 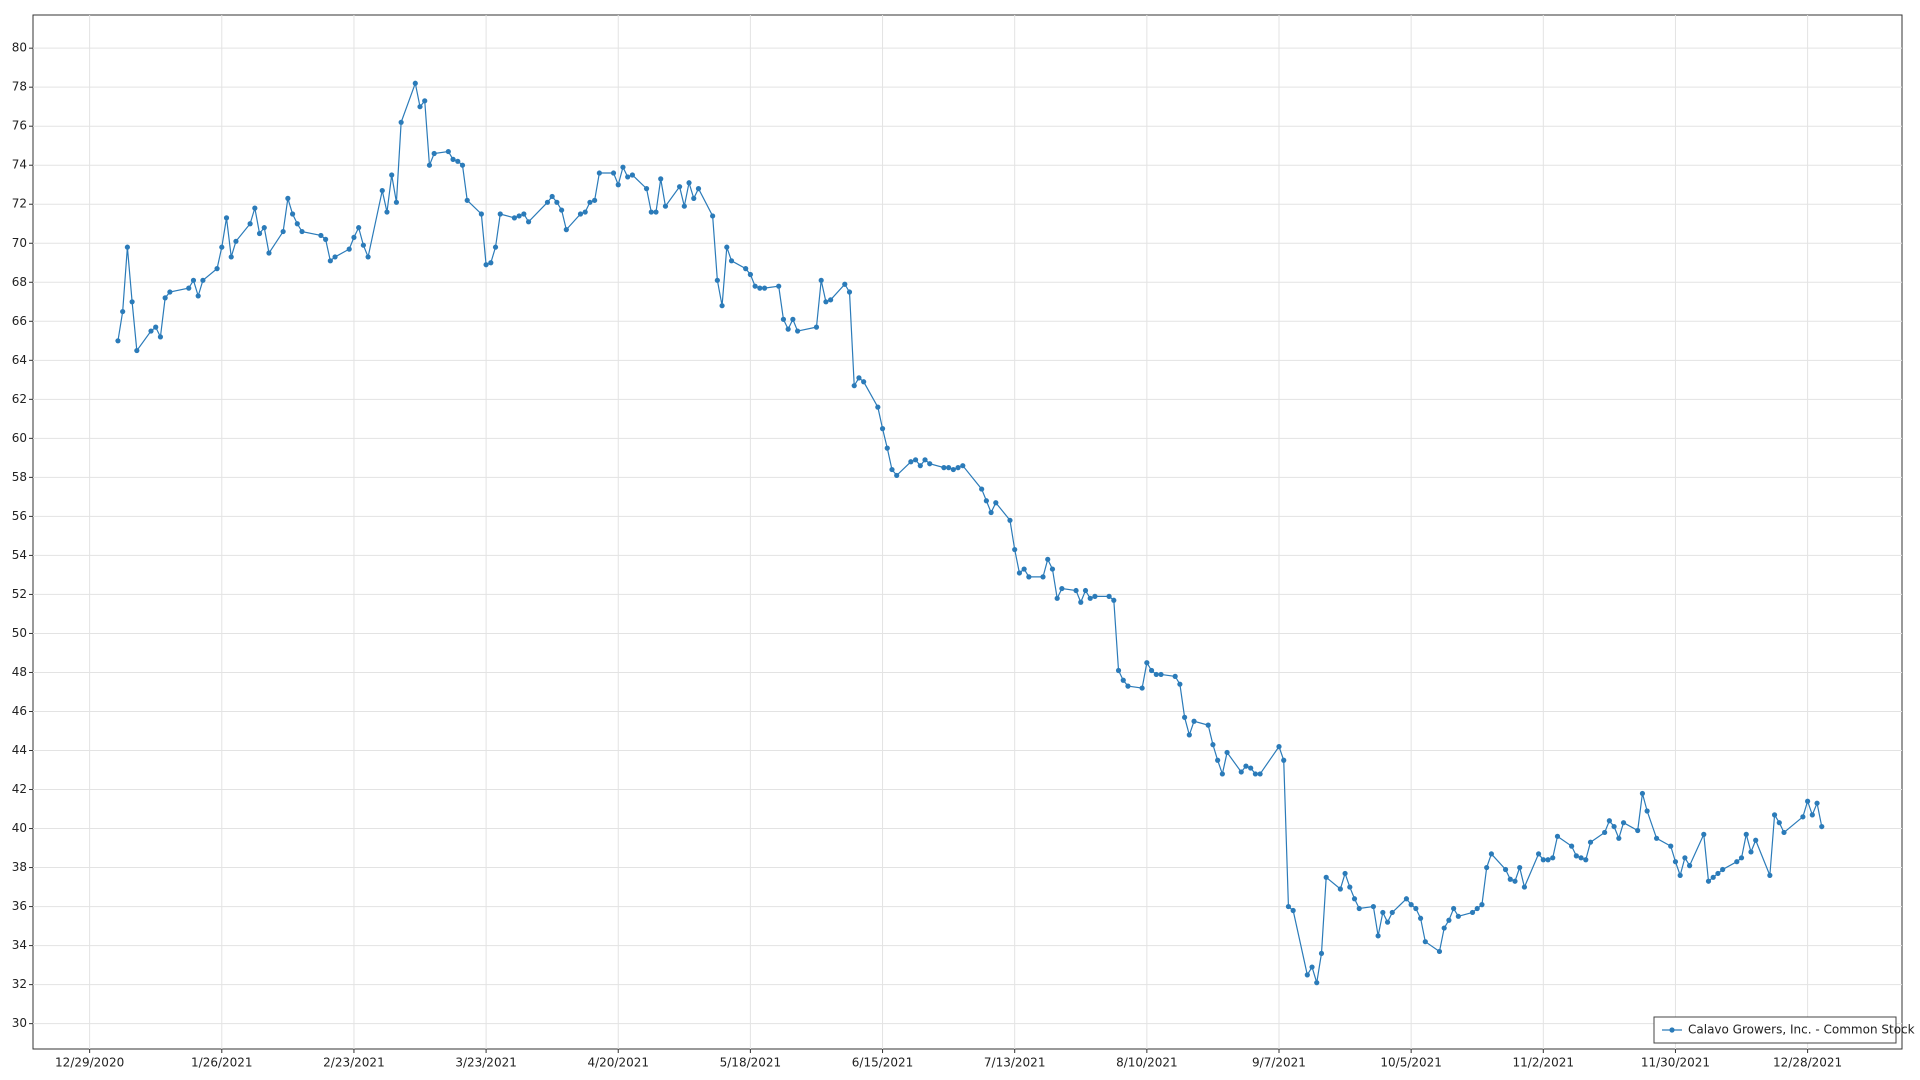 I want to click on y-tick-label: 32, so click(x=19, y=984).